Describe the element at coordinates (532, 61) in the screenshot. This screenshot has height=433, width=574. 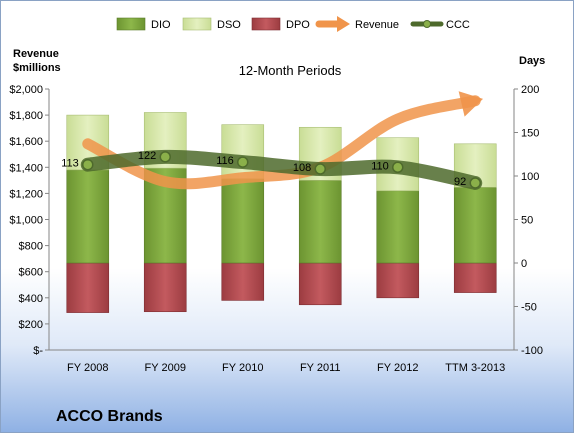
I see `right-axis-title: Days` at that location.